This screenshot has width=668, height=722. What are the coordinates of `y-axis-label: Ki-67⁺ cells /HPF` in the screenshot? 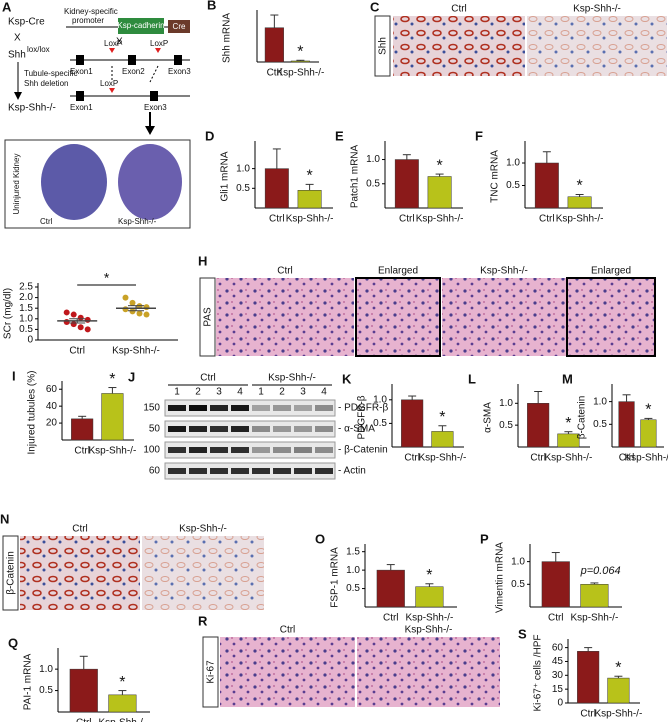 It's located at (538, 673).